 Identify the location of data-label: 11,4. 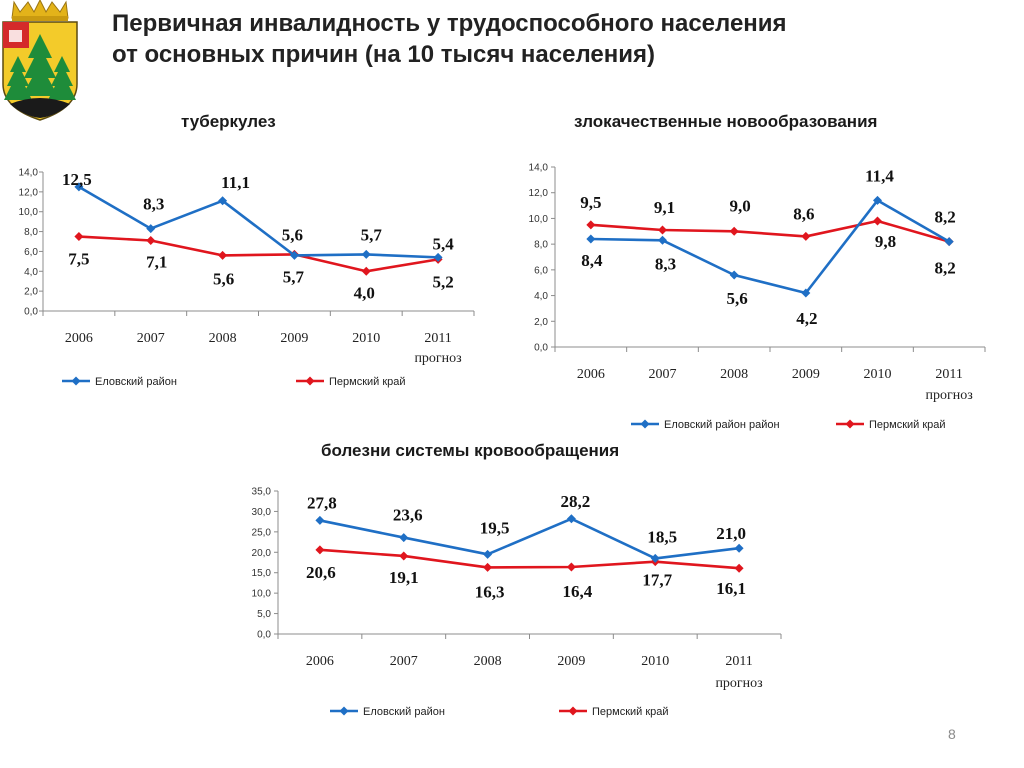
(879, 175).